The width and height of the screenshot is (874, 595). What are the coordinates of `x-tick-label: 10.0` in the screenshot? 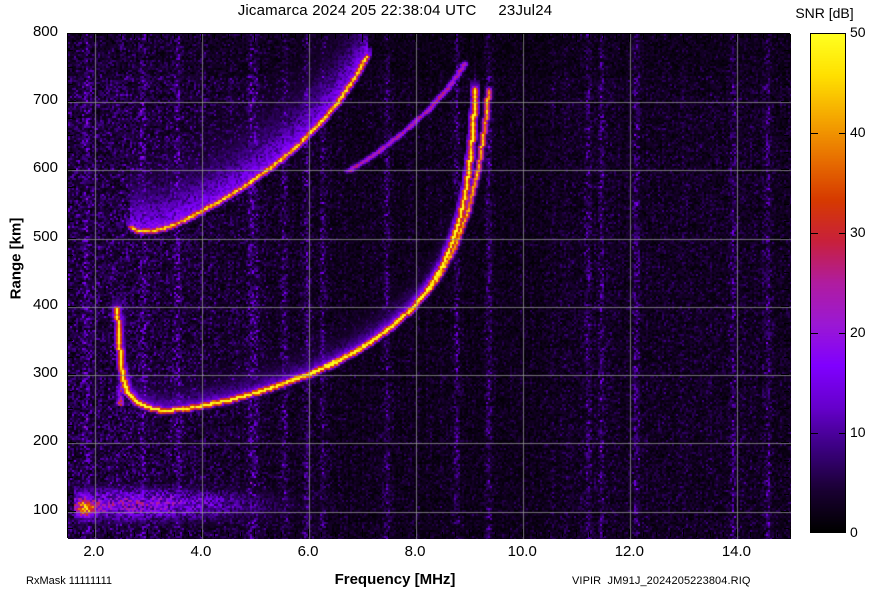 It's located at (522, 551).